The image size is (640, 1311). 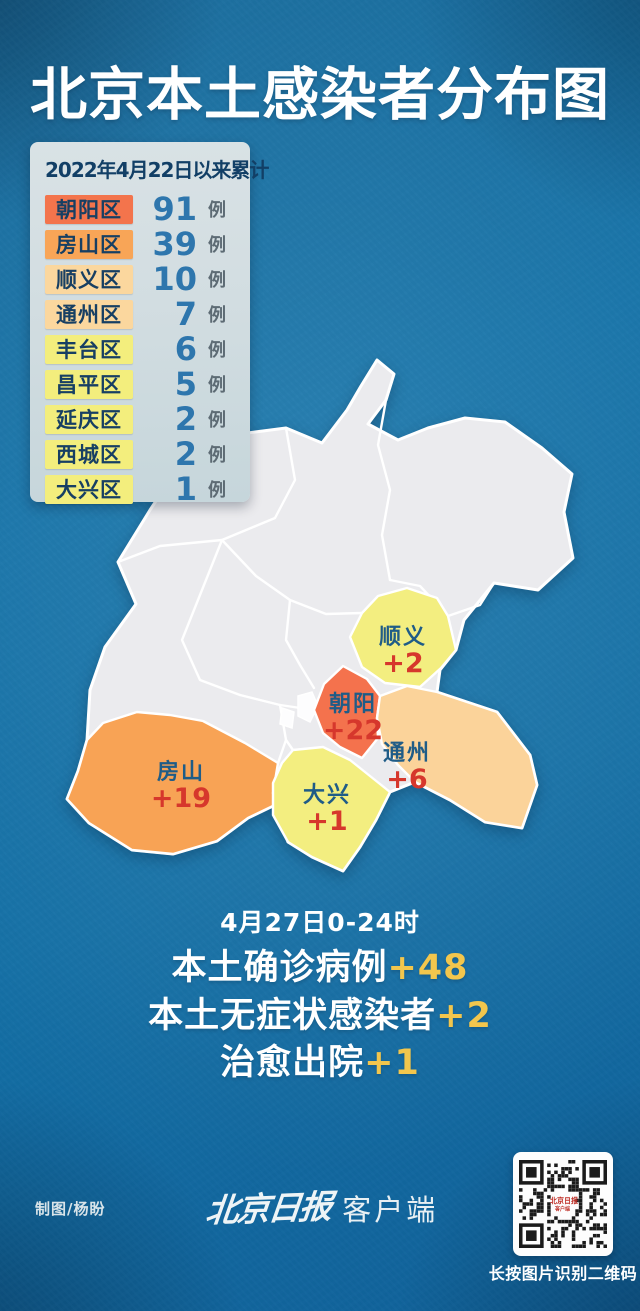 I want to click on daily-stats: 本土确诊病例+48 本土无症状感染者+2 治愈出院+1, so click(x=320, y=1016).